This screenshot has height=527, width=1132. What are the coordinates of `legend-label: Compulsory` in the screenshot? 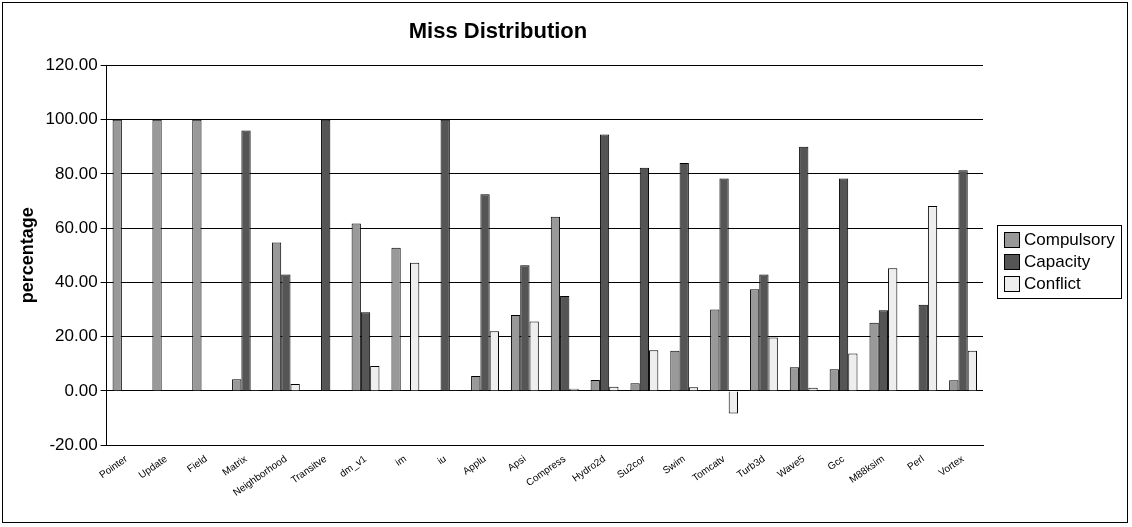 It's located at (1069, 240).